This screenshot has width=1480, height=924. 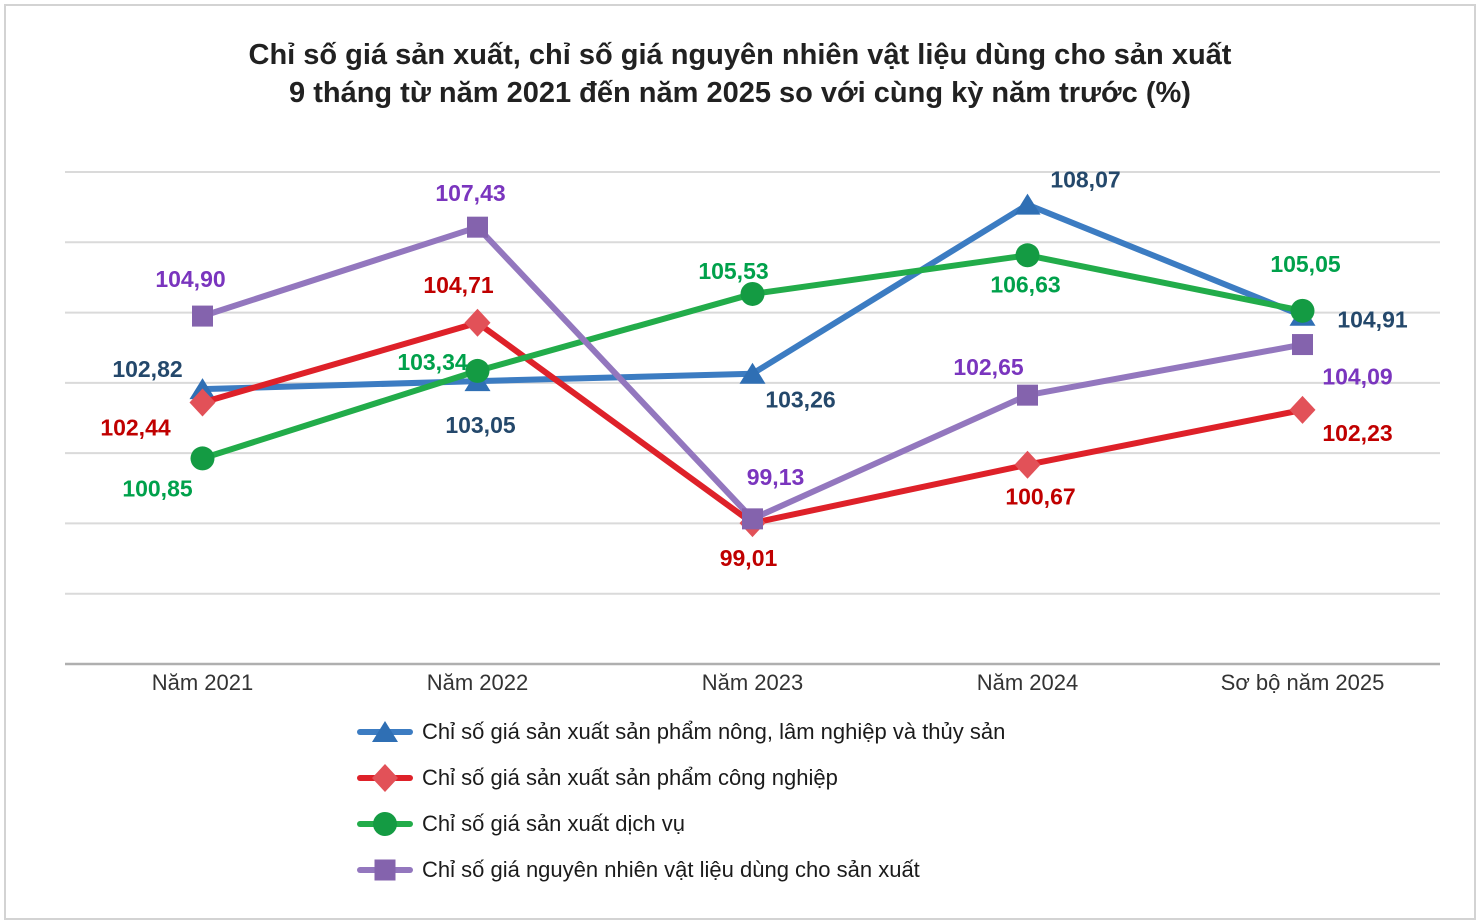 I want to click on legend-triangle-marker-icon, so click(x=385, y=731).